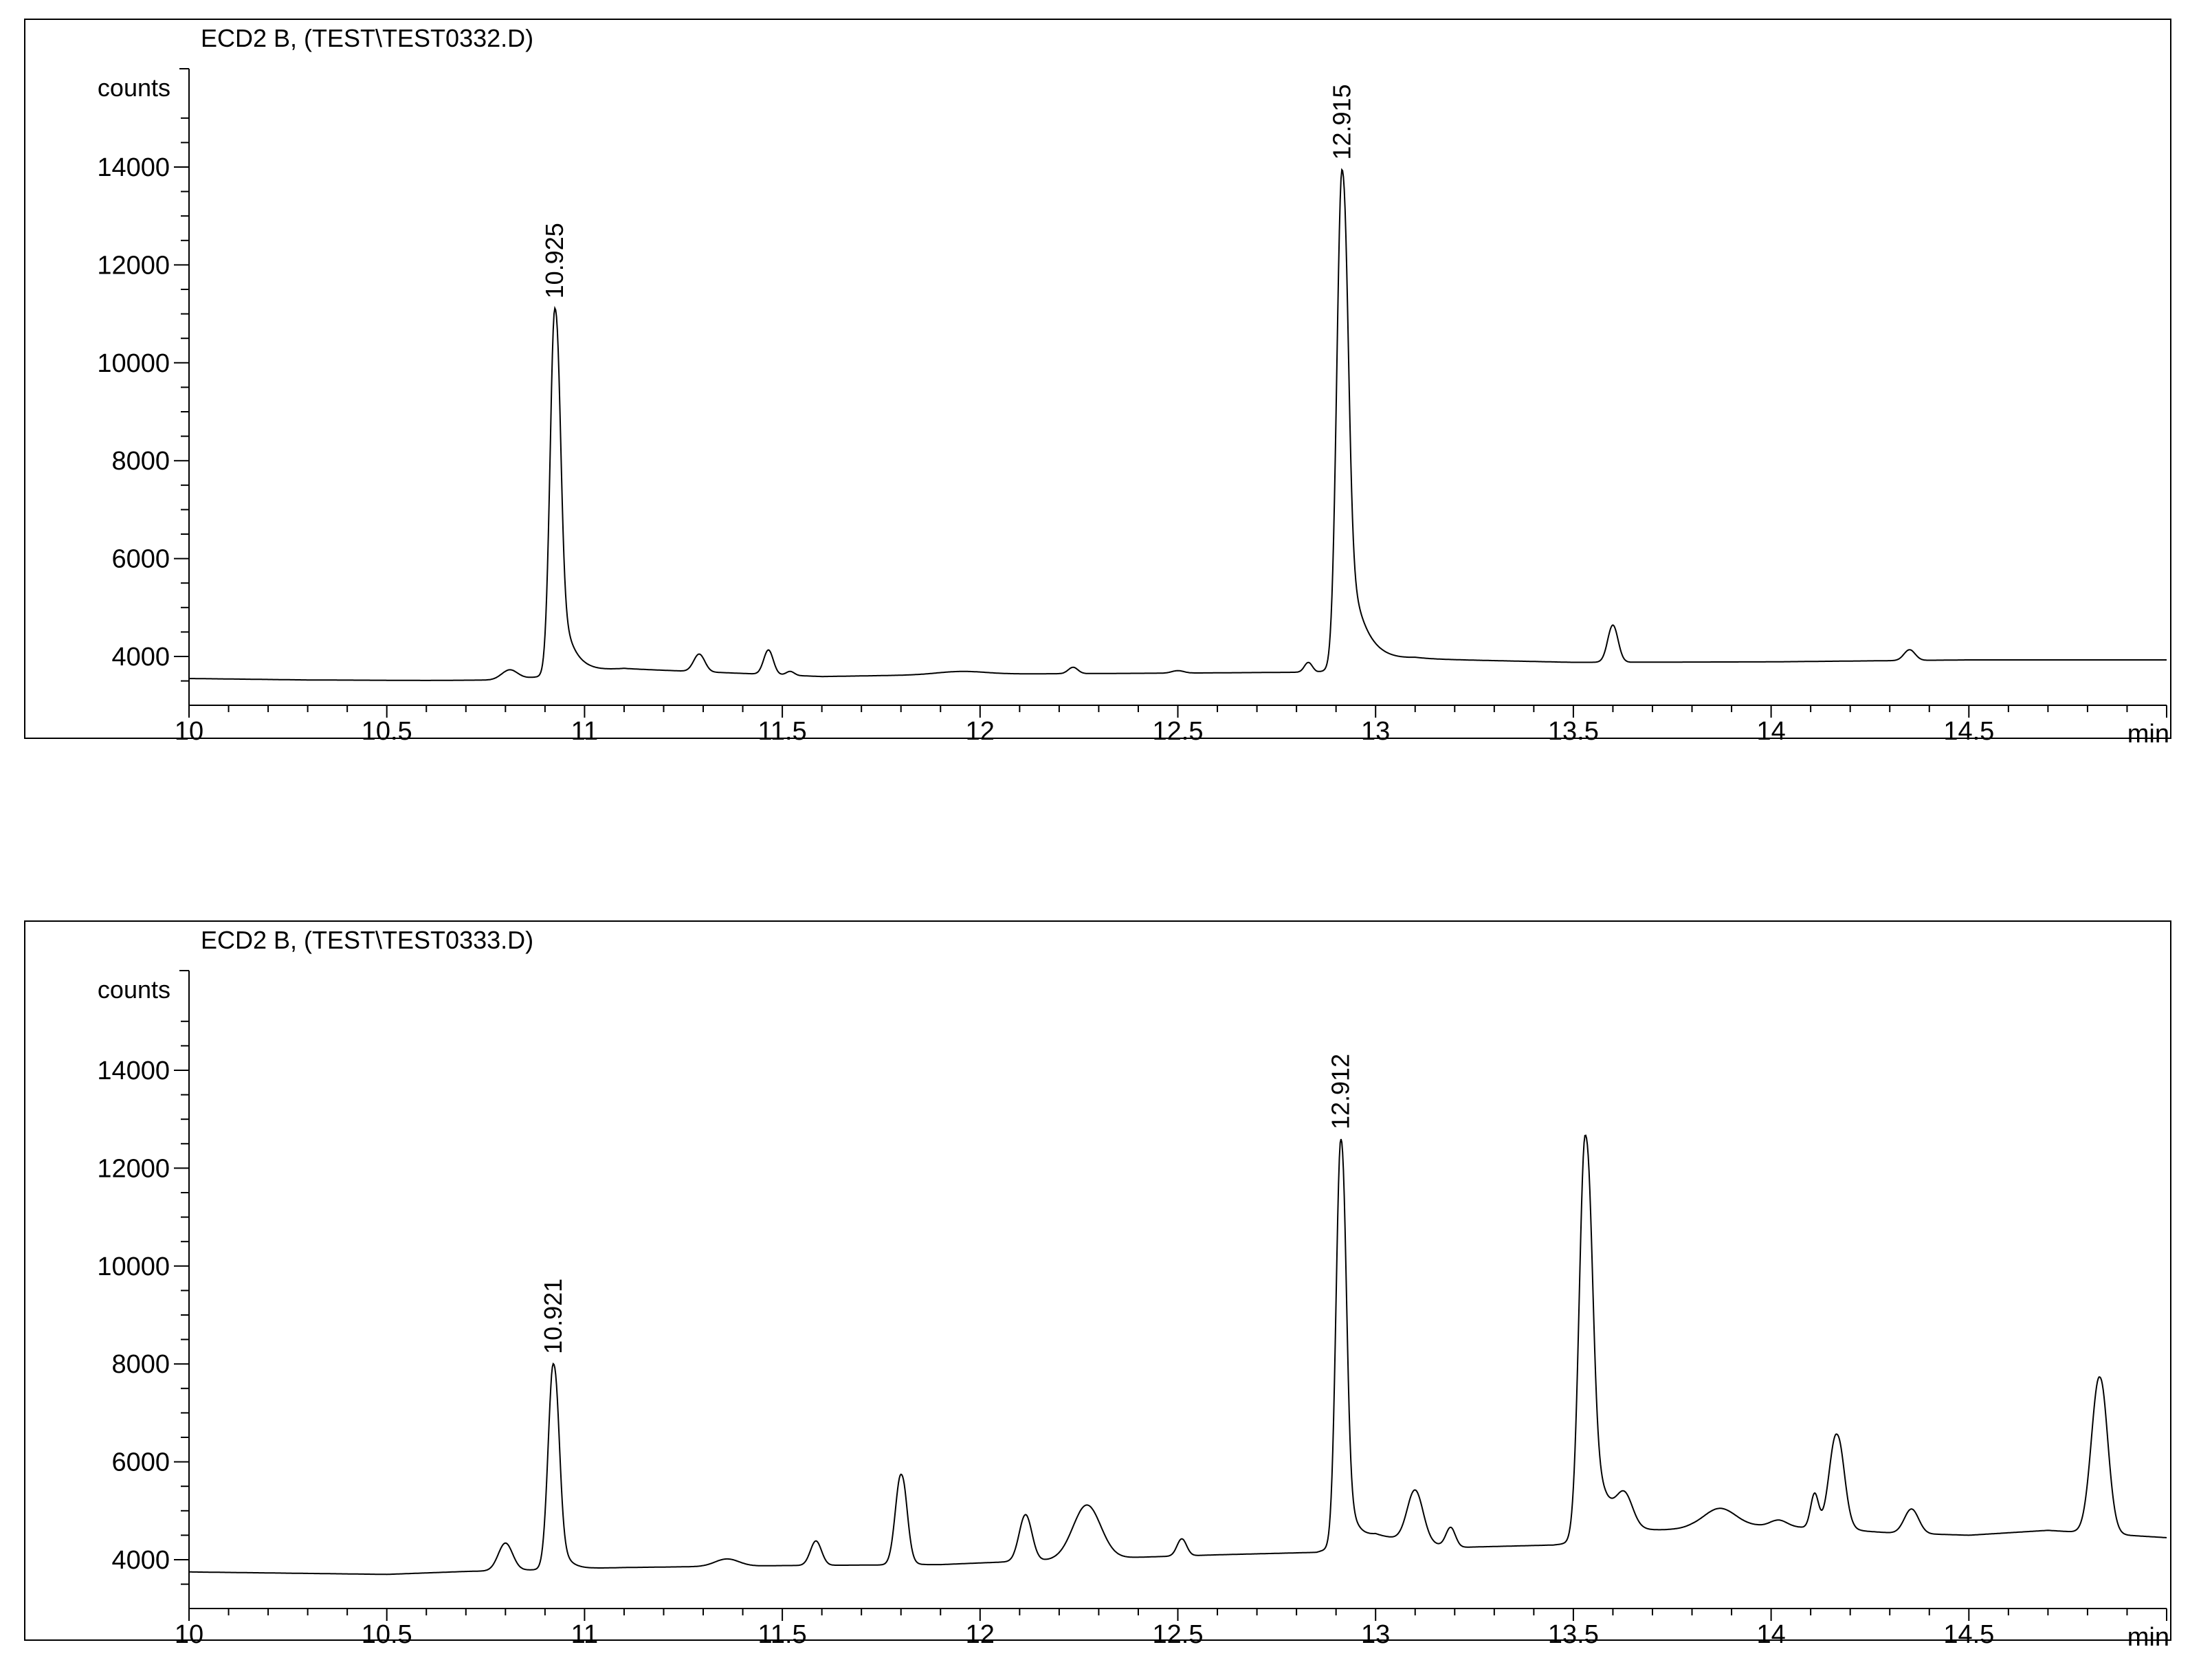 The width and height of the screenshot is (2201, 1680). What do you see at coordinates (1341, 121) in the screenshot?
I see `peak-retention-label: 12.915` at bounding box center [1341, 121].